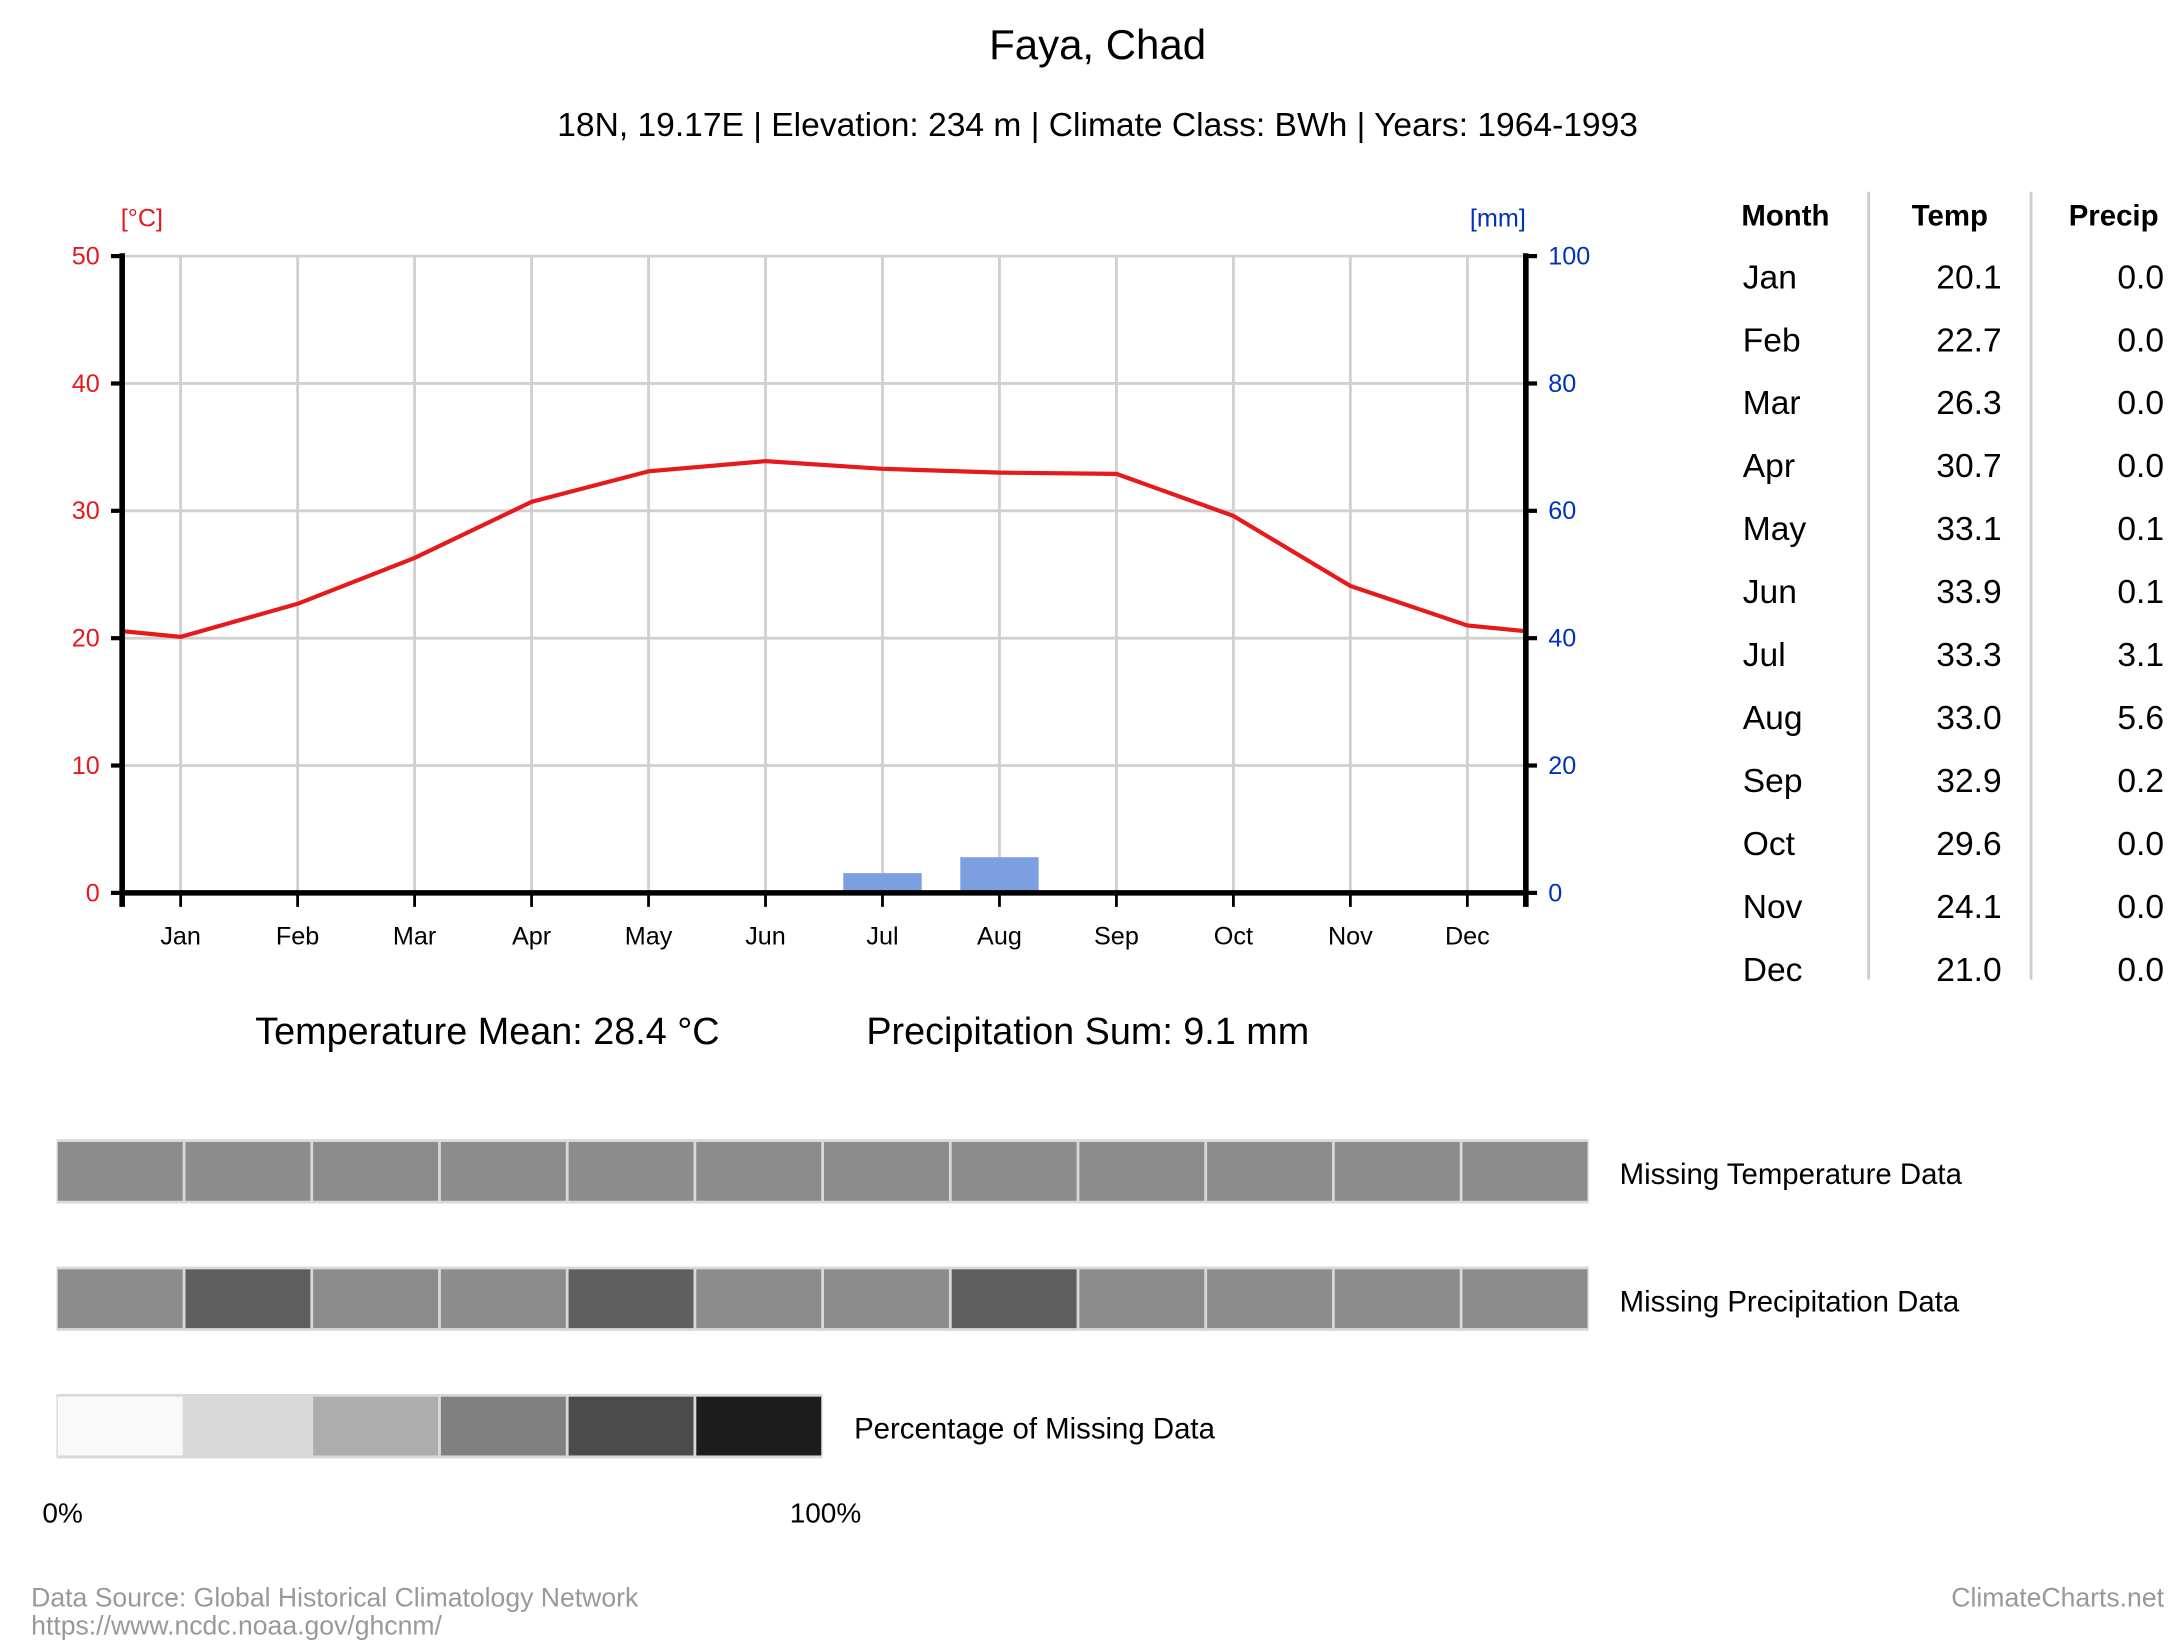  I want to click on y-left-tick-label: 40, so click(86, 384).